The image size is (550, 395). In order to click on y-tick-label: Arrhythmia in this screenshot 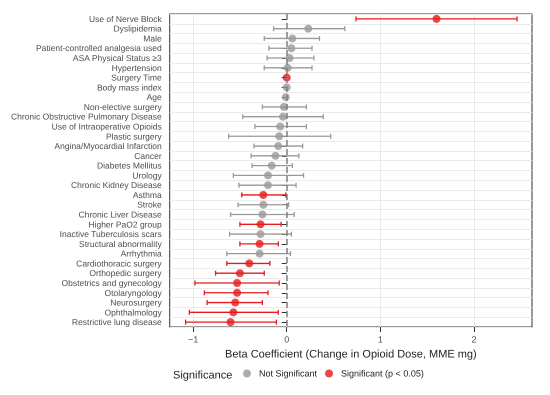, I will do `click(141, 253)`.